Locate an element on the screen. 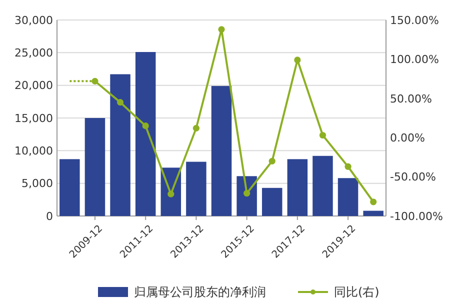 Image resolution: width=456 pixels, height=306 pixels. y-tick-label: 5,000 is located at coordinates (37, 183).